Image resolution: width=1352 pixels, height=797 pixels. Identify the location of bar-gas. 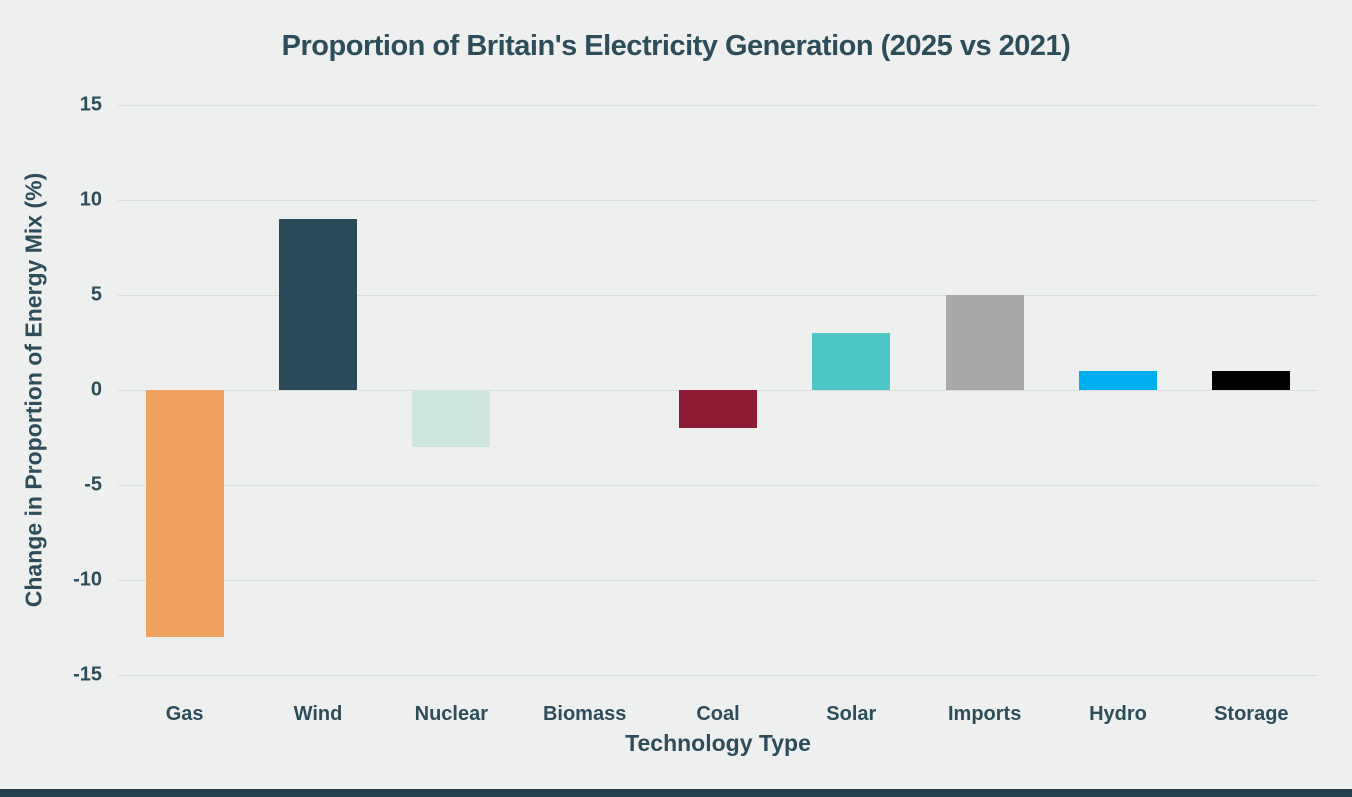
(184, 513).